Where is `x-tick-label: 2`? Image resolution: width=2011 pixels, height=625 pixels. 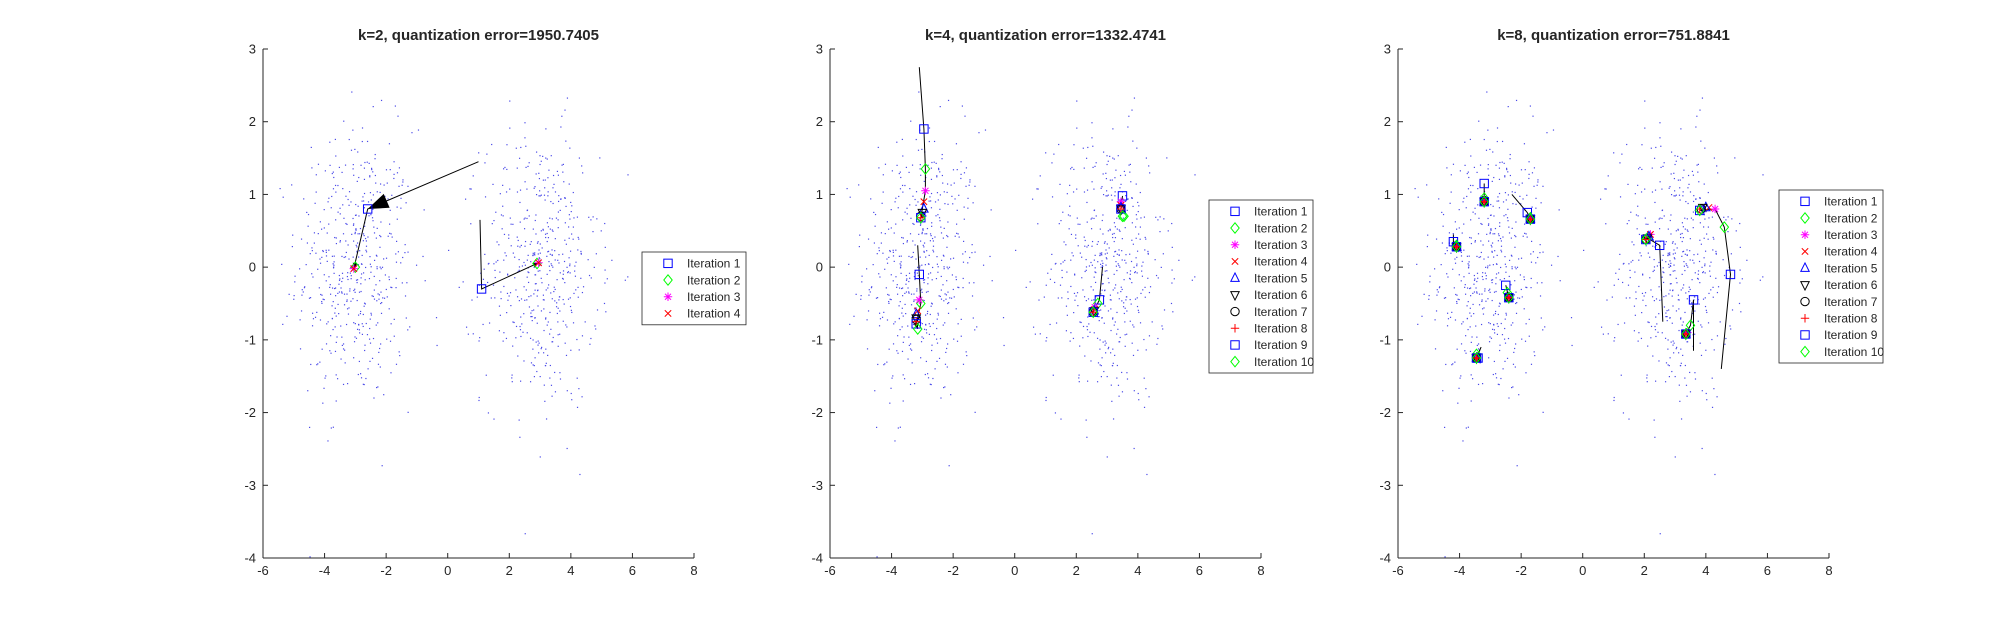 x-tick-label: 2 is located at coordinates (1644, 570).